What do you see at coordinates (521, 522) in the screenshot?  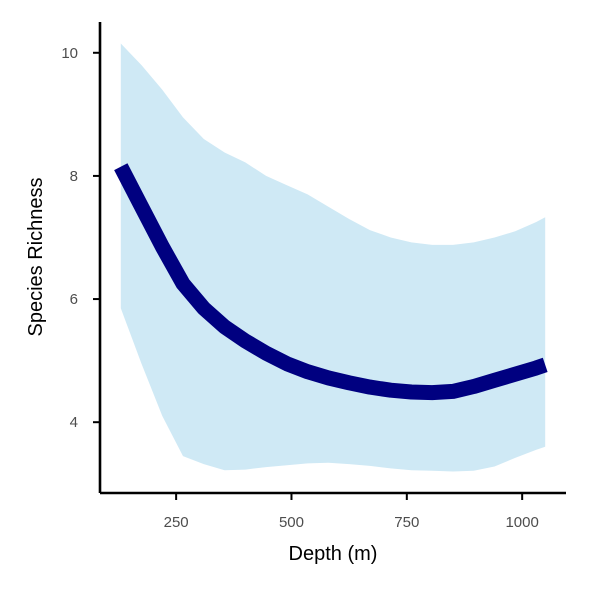 I see `x-tick-label: 1000` at bounding box center [521, 522].